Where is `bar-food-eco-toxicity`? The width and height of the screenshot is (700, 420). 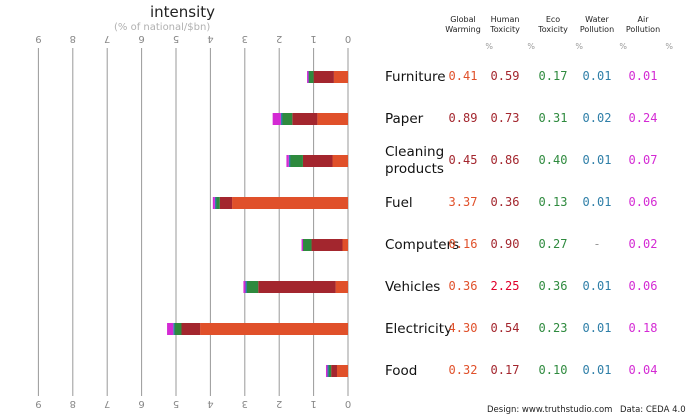 bar-food-eco-toxicity is located at coordinates (329, 371).